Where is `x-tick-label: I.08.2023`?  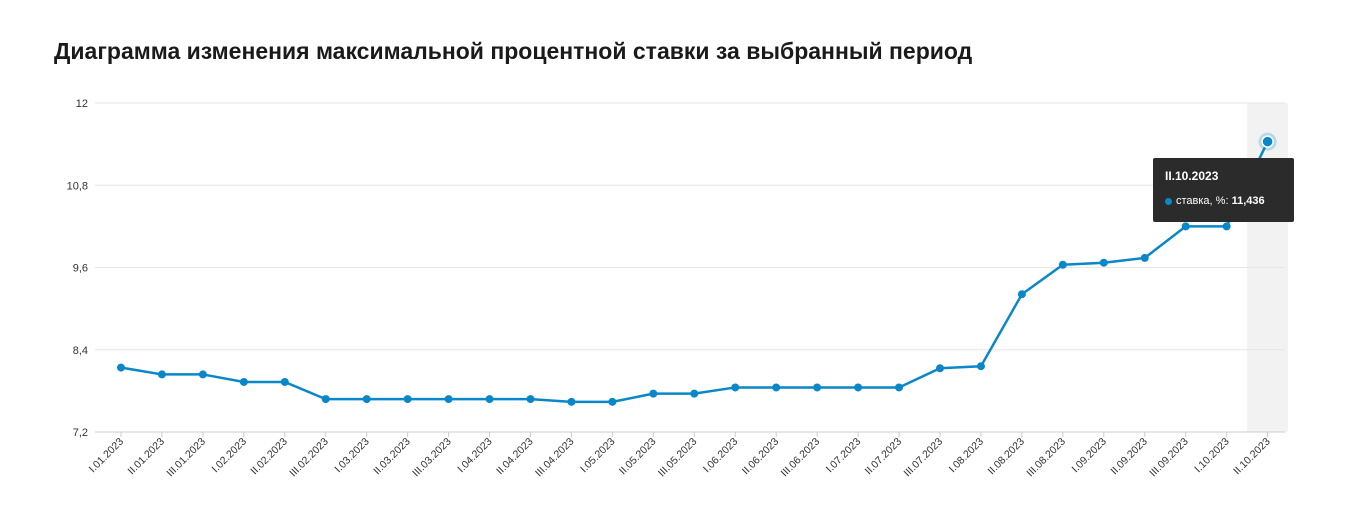 x-tick-label: I.08.2023 is located at coordinates (967, 456).